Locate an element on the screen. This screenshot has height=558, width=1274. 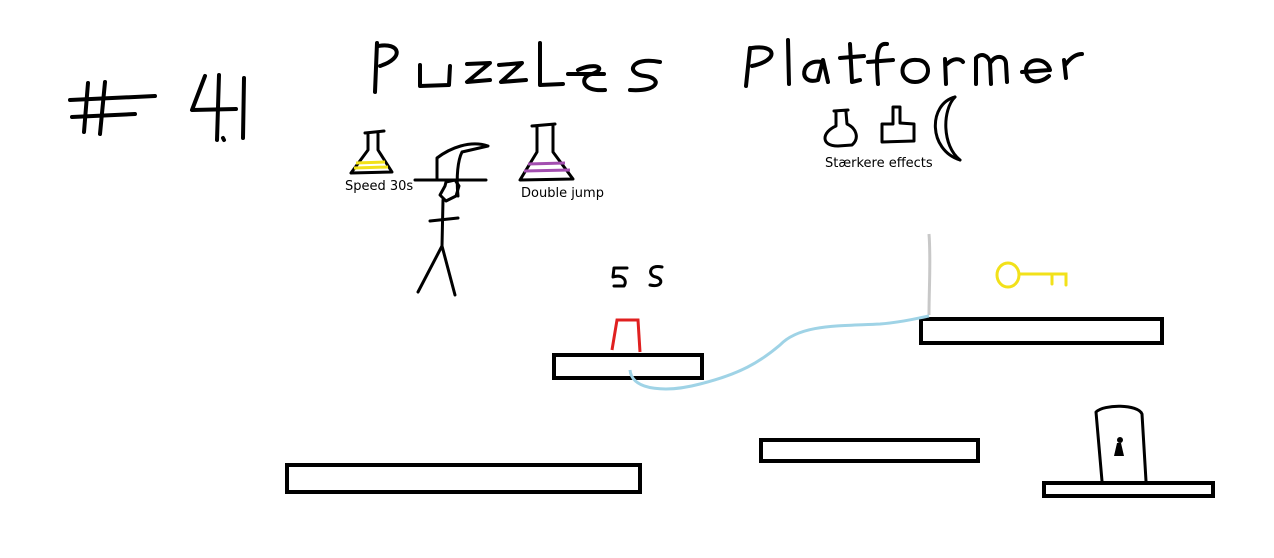
platform-ground-left is located at coordinates (463, 478).